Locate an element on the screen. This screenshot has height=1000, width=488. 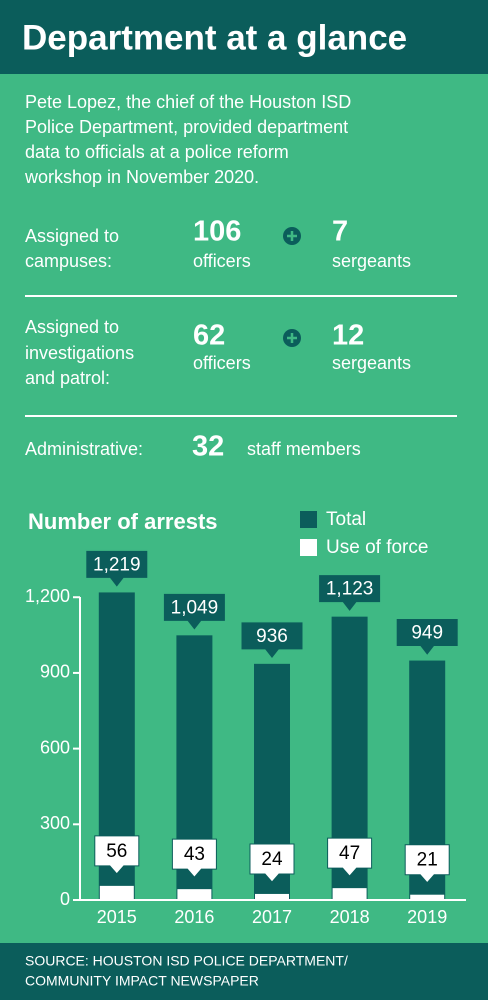
stat-number: 106 is located at coordinates (217, 232).